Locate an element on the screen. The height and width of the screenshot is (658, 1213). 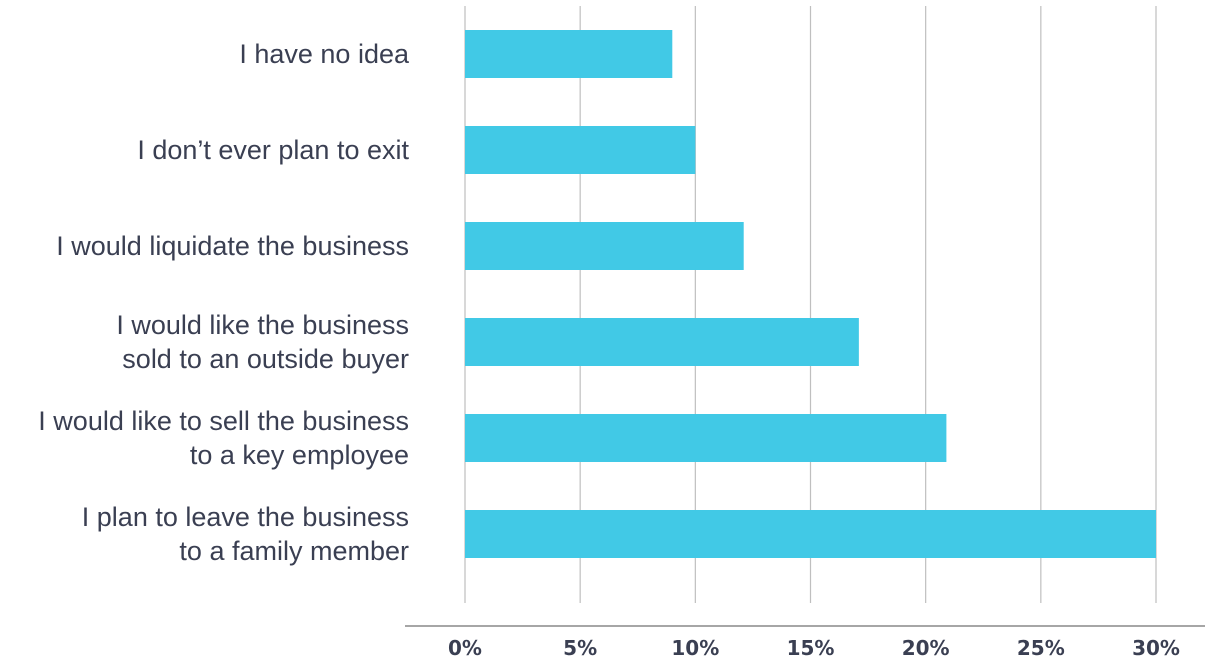
category-label-line: I have no idea is located at coordinates (324, 54).